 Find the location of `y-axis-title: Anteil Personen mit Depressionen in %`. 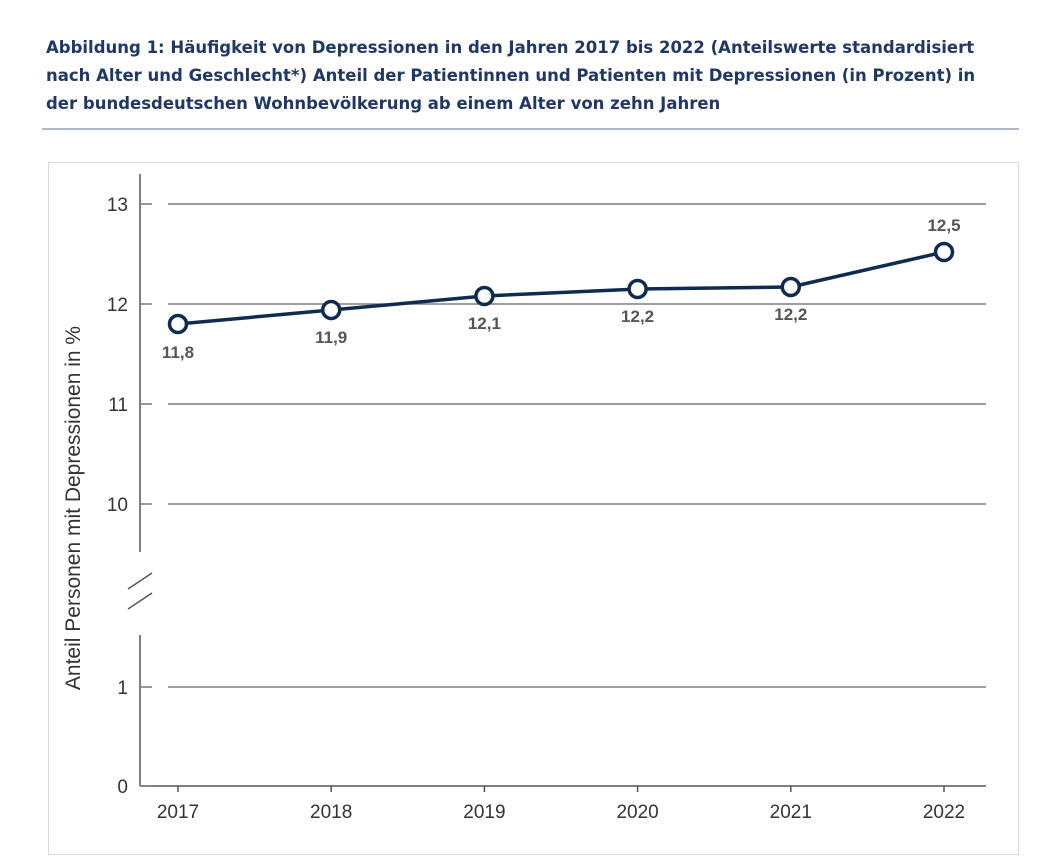

y-axis-title: Anteil Personen mit Depressionen in % is located at coordinates (73, 508).